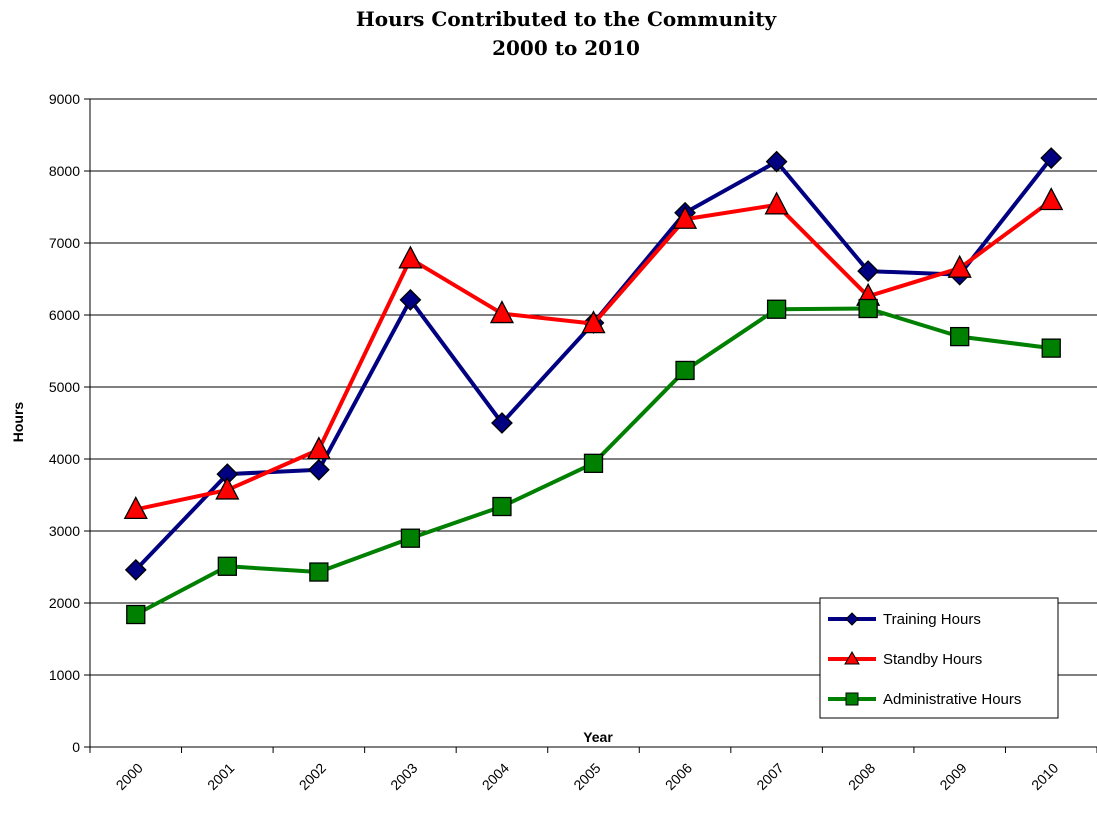 This screenshot has width=1097, height=833. I want to click on point-standby-hours-2004, so click(502, 312).